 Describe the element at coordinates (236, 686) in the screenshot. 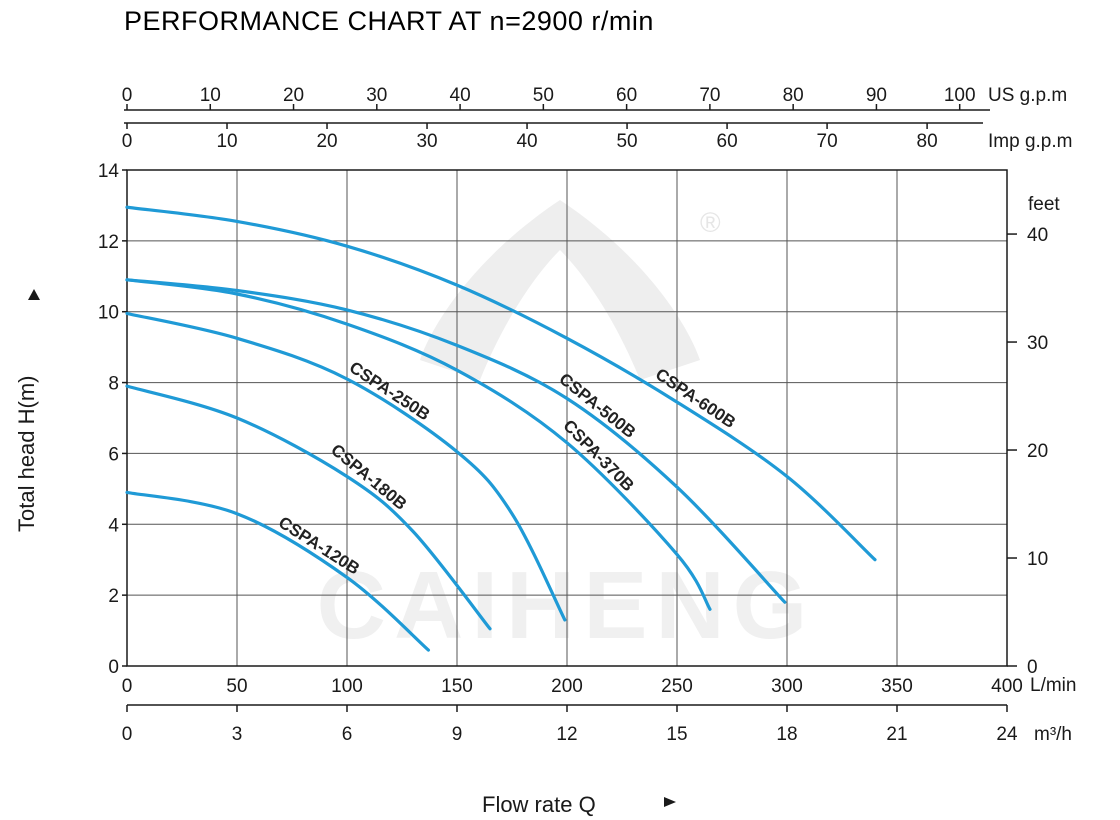

I see `x-tick-label: 50` at that location.